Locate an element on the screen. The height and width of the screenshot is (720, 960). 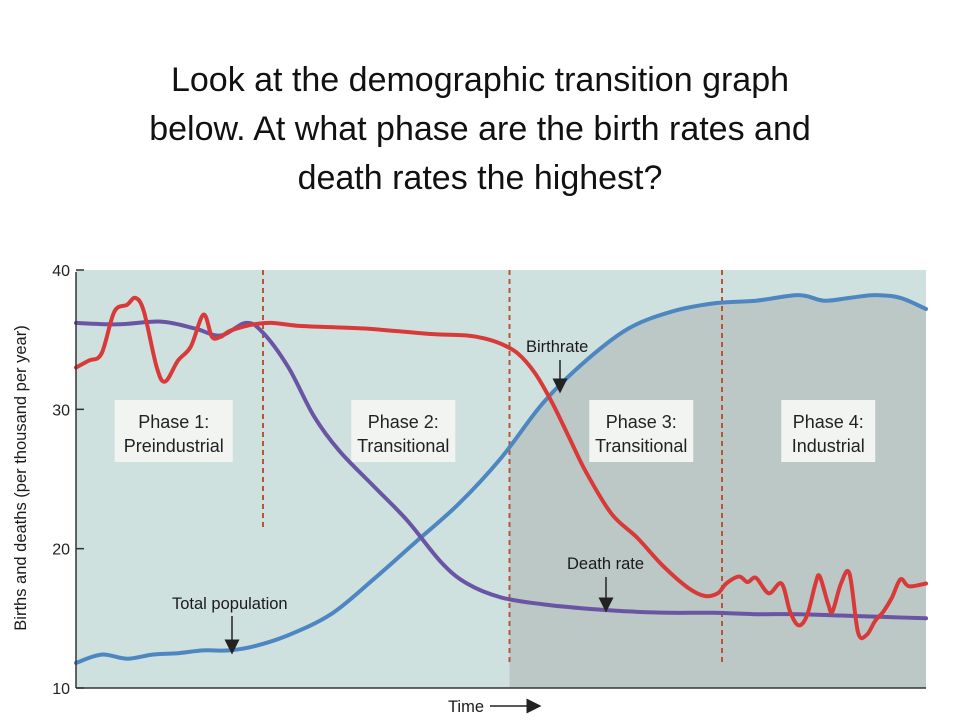
birthrate-annotation: Birthrate is located at coordinates (557, 347).